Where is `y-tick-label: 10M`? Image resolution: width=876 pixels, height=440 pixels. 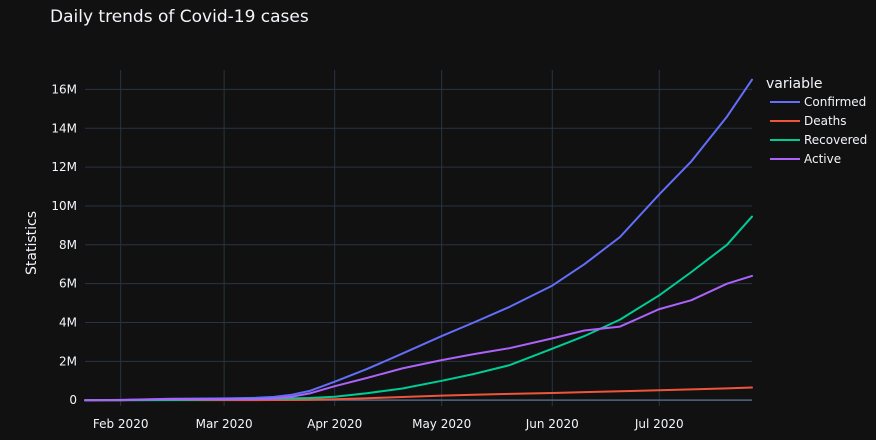
y-tick-label: 10M is located at coordinates (64, 206).